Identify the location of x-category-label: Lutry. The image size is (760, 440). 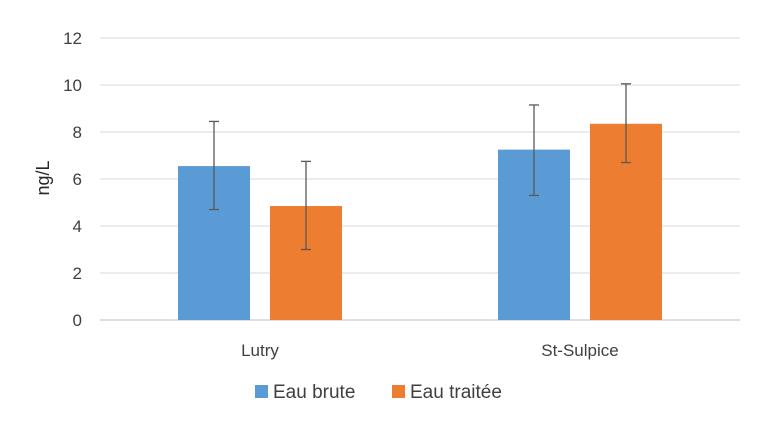
(260, 350).